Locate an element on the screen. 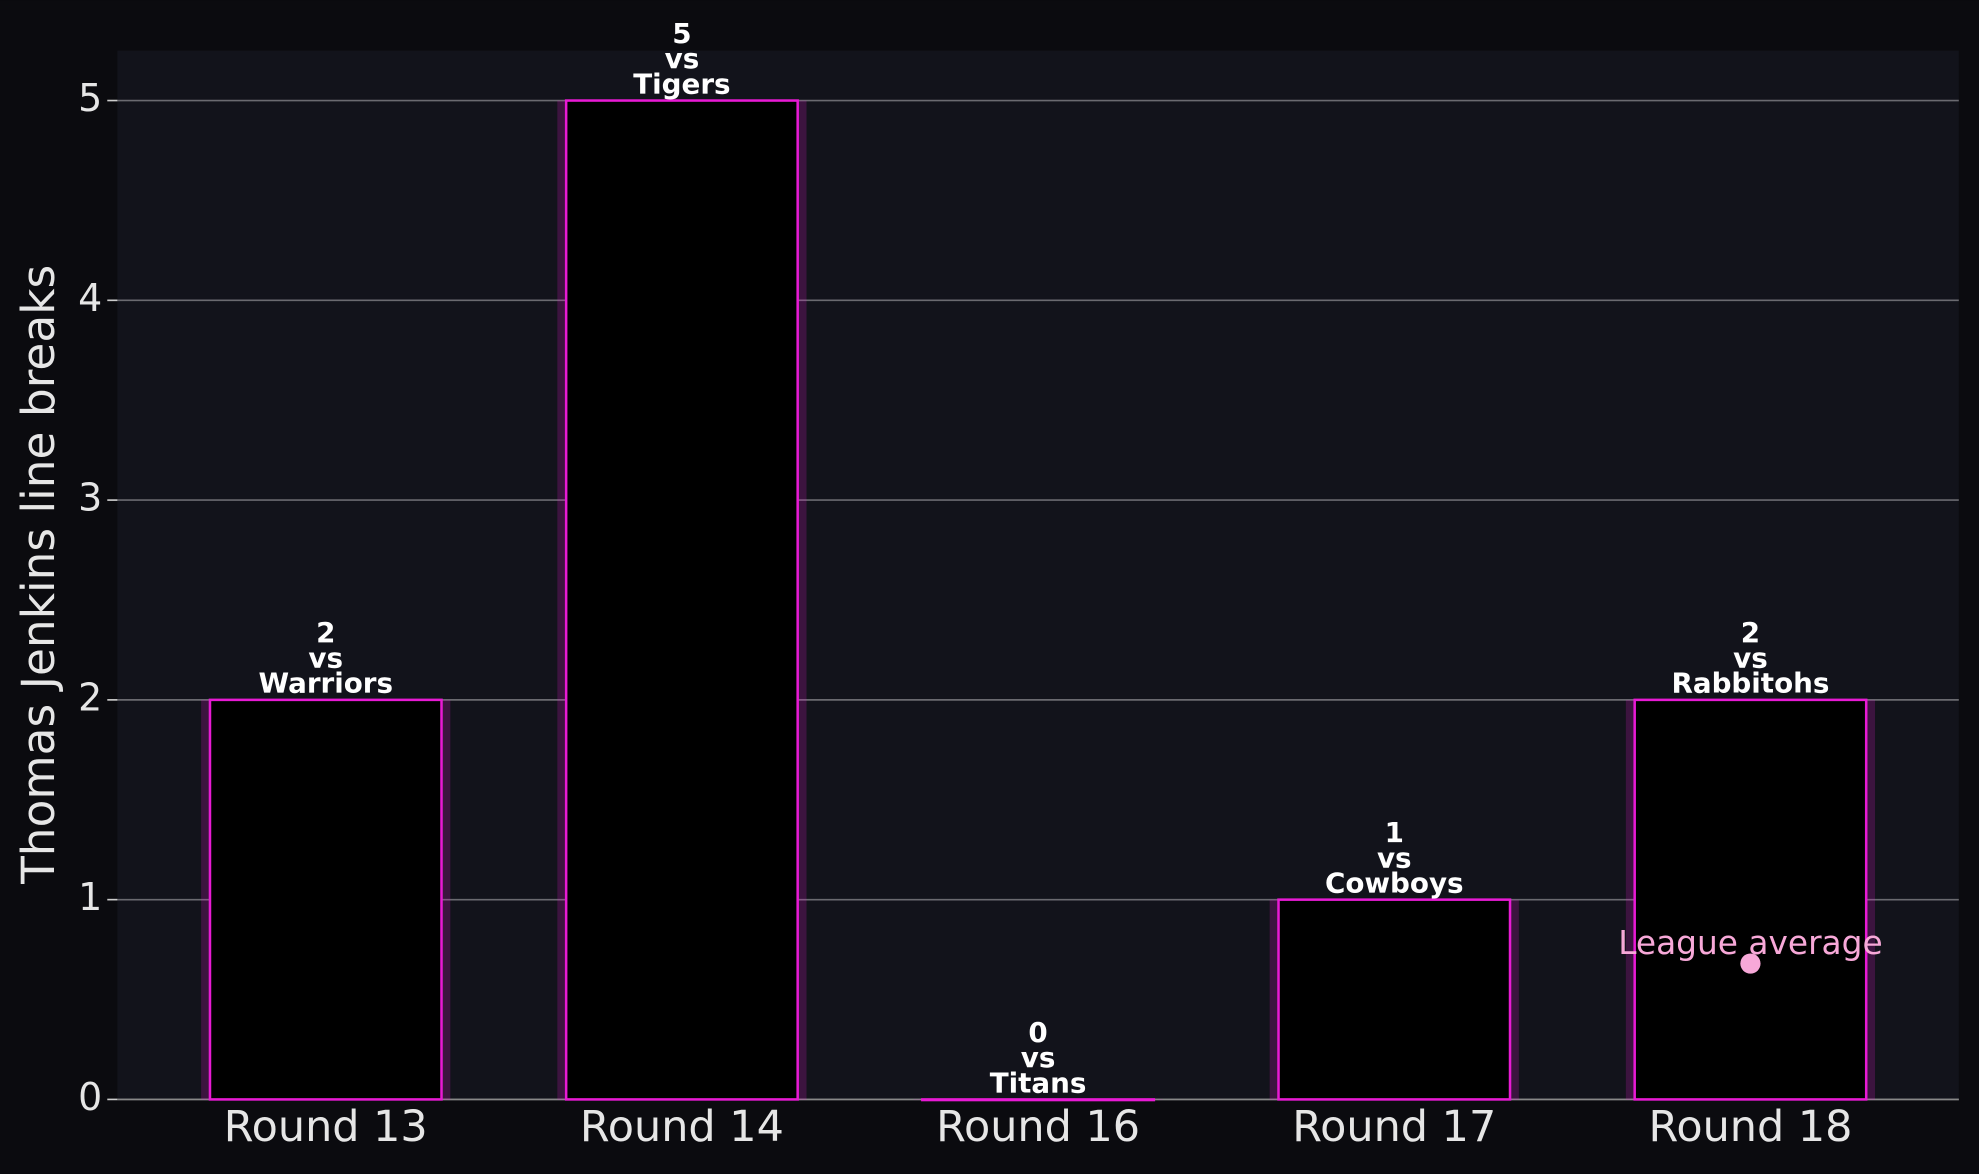  league-average-point is located at coordinates (1750, 963).